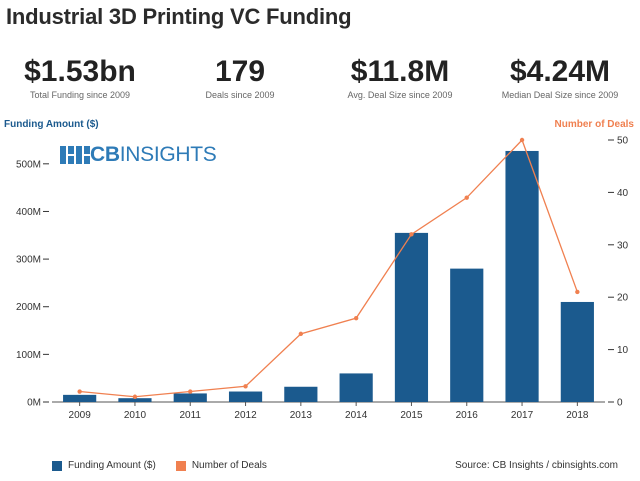 The image size is (640, 481). What do you see at coordinates (245, 386) in the screenshot?
I see `deals-point-2012` at bounding box center [245, 386].